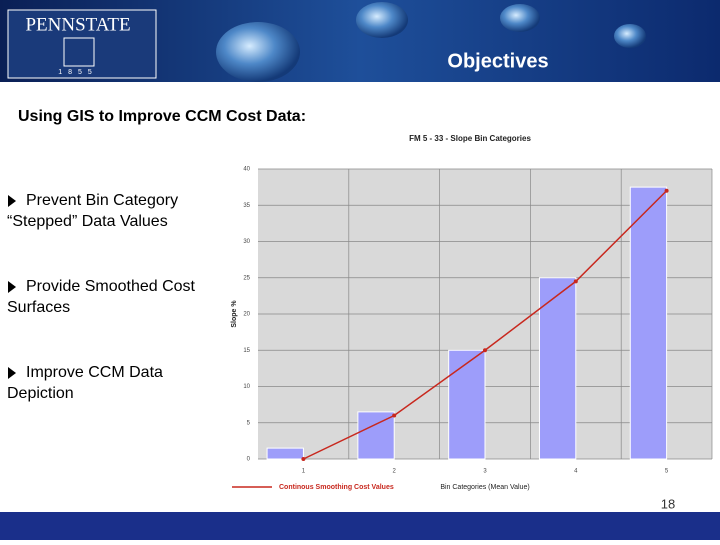  I want to click on heading: Using GIS to Improve CCM Cost Data:, so click(162, 116).